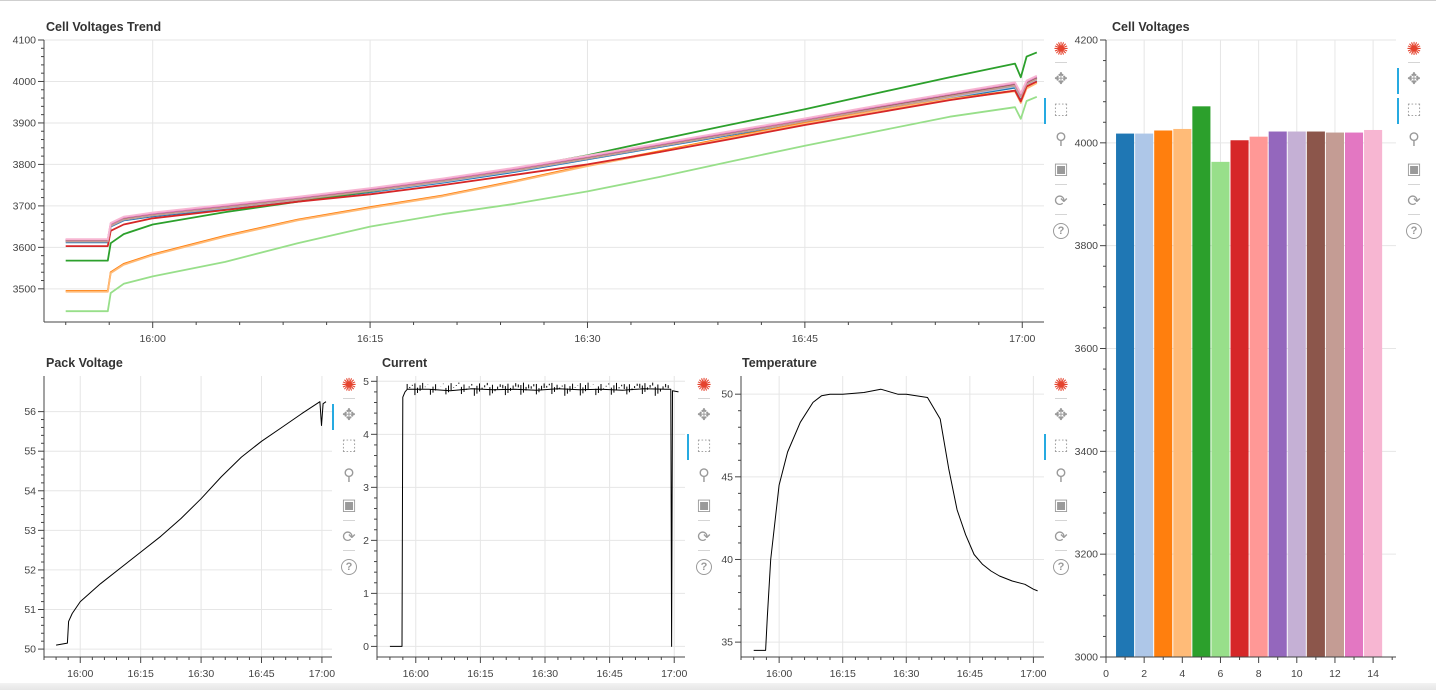 This screenshot has width=1436, height=690. Describe the element at coordinates (727, 643) in the screenshot. I see `temperature-ytick-label-0: 35` at that location.